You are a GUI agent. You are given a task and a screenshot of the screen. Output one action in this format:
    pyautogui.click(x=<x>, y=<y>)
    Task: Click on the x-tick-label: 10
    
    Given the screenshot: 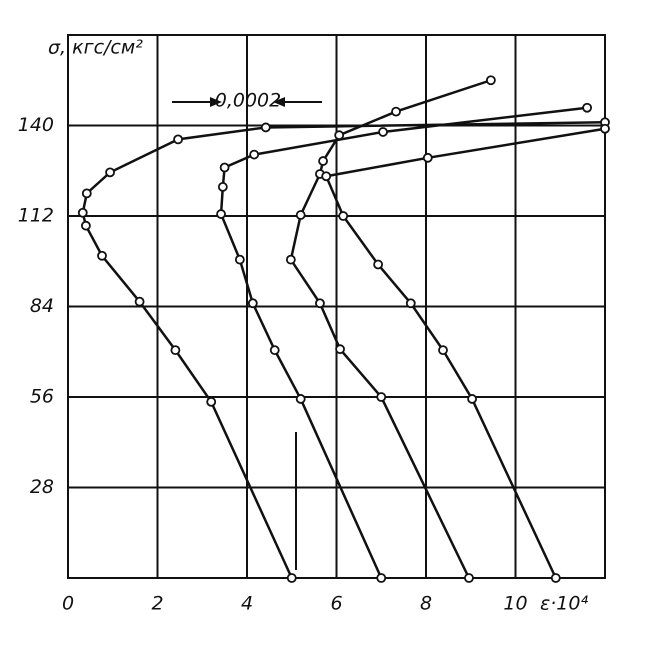 What is the action you would take?
    pyautogui.click(x=515, y=604)
    